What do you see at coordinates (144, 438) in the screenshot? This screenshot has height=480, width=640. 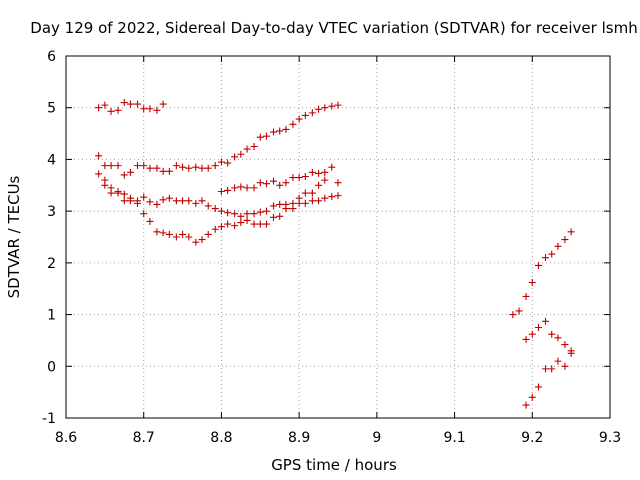 I see `x-tick-label: 8.7` at bounding box center [144, 438].